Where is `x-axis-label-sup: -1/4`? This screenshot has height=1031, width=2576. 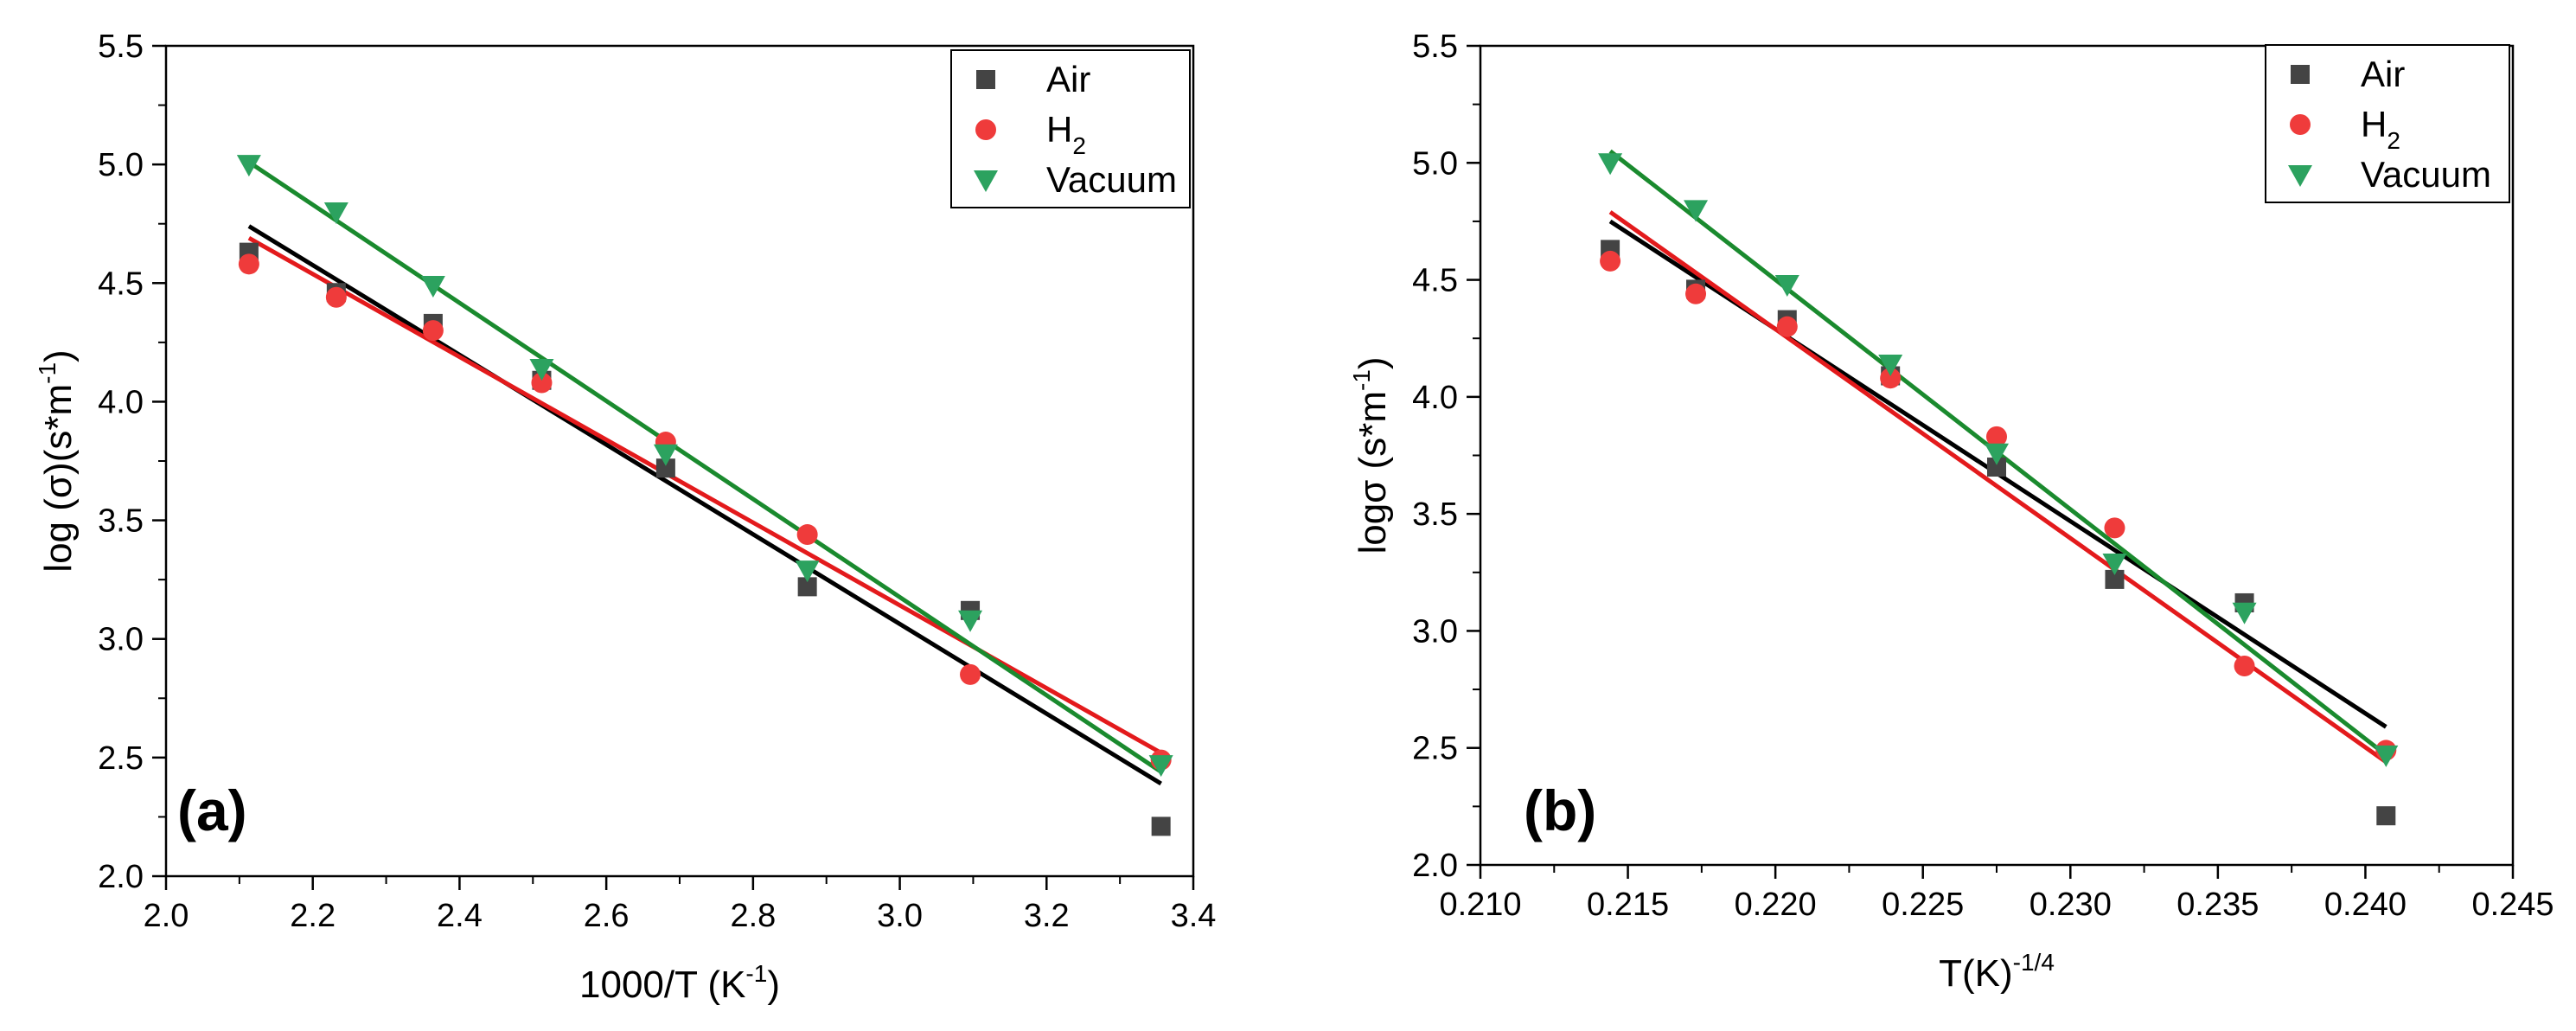
x-axis-label-sup: -1/4 is located at coordinates (2034, 962).